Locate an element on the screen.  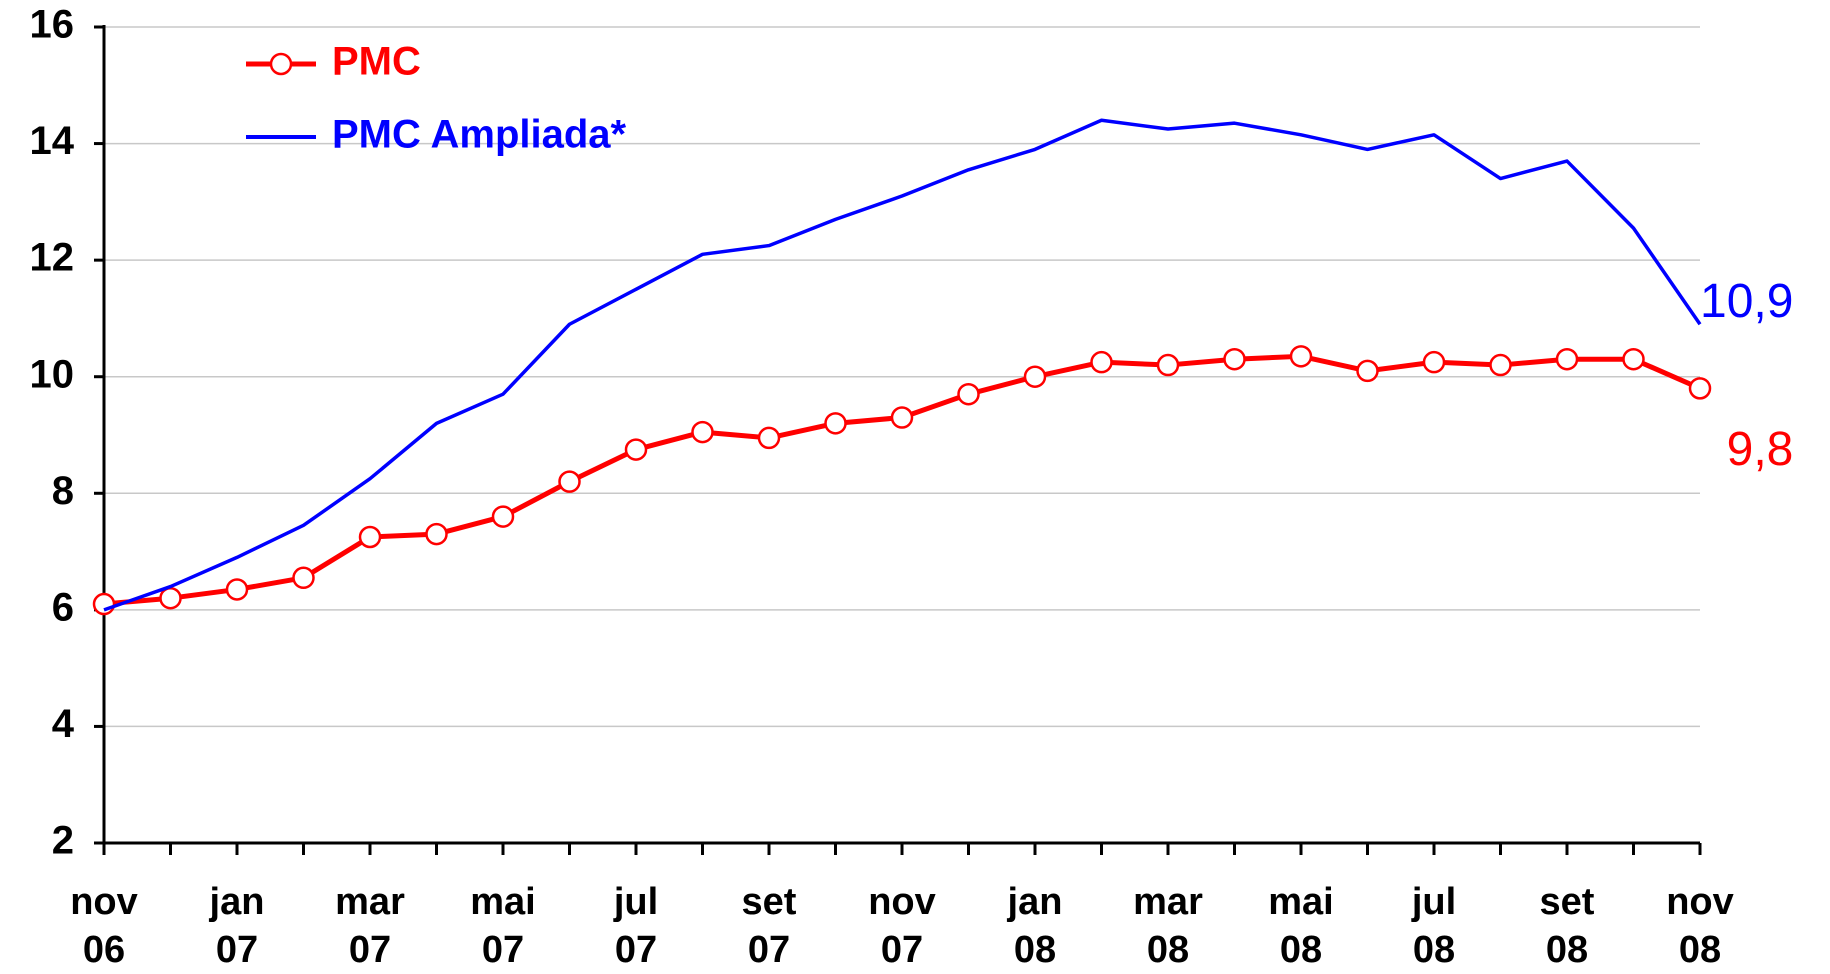
x-tick-label: nov 08 is located at coordinates (1700, 926).